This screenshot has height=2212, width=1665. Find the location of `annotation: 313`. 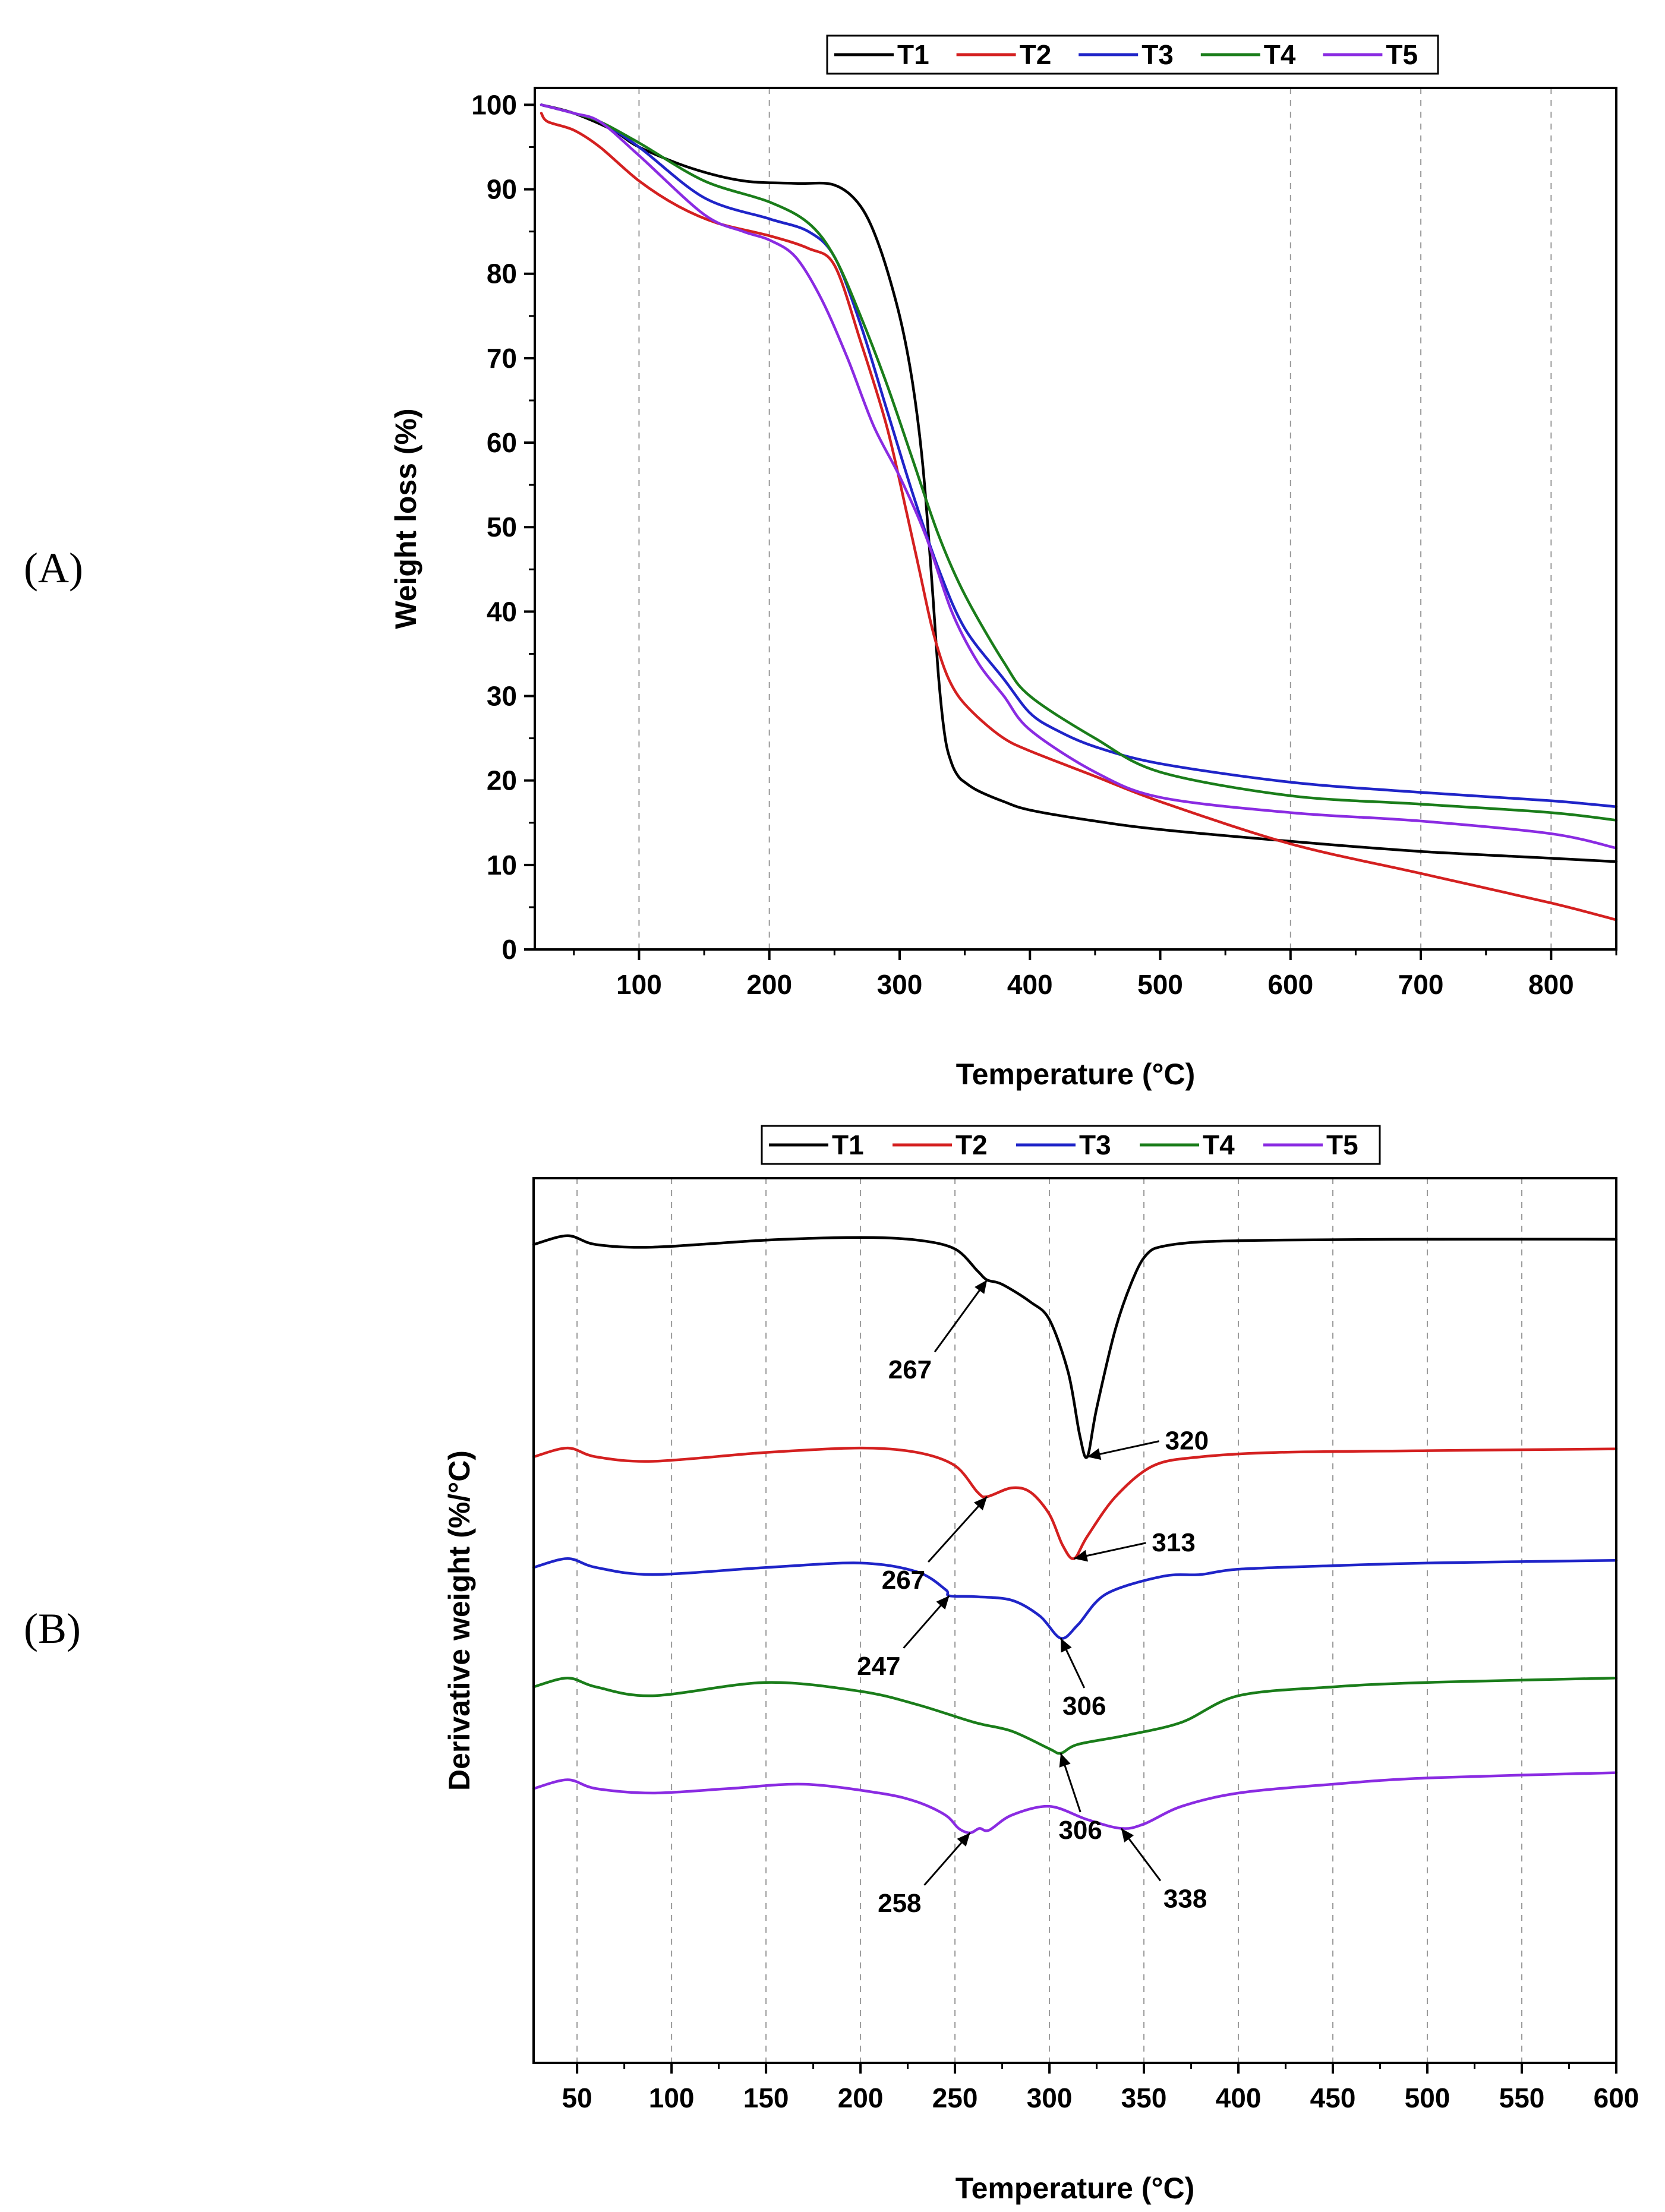

annotation: 313 is located at coordinates (1135, 1545).